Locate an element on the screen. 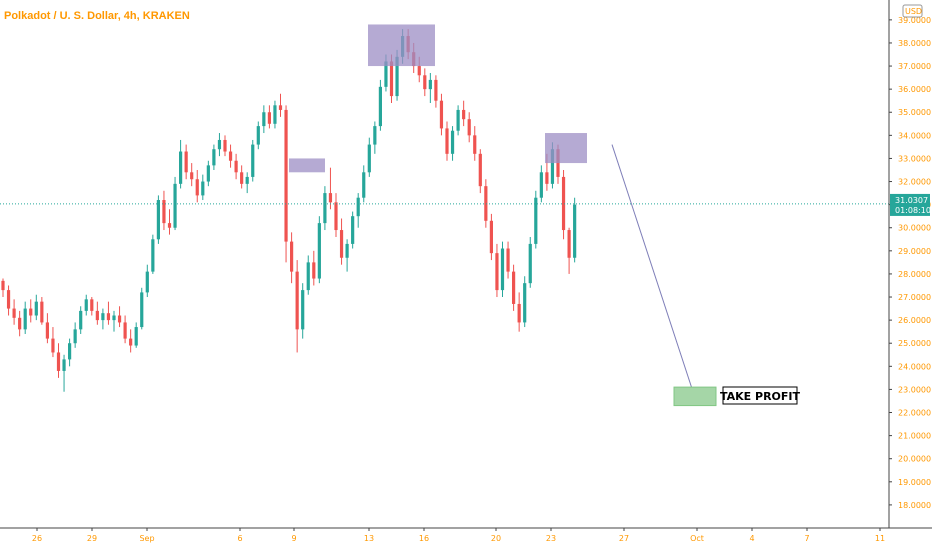 Image resolution: width=932 pixels, height=550 pixels. x-tick-label: 23 is located at coordinates (551, 538).